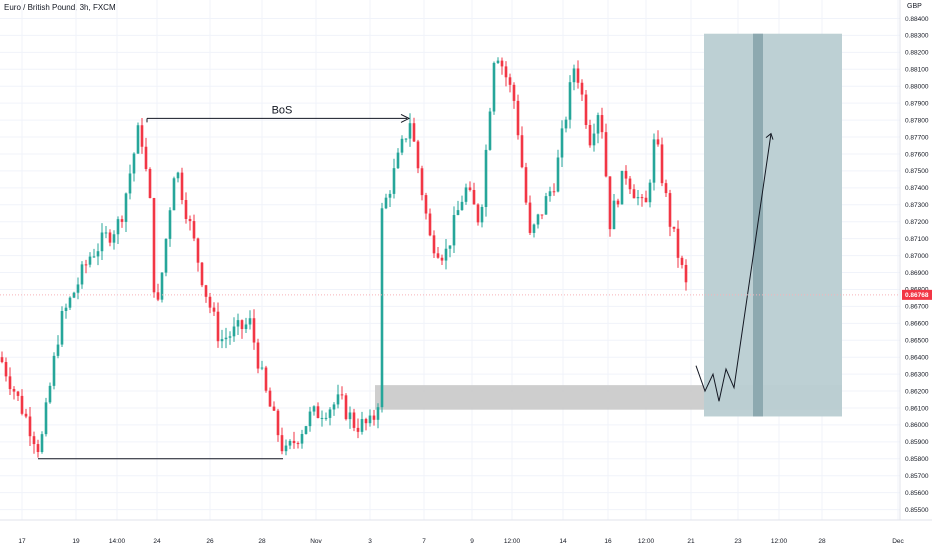 The image size is (932, 550). I want to click on current-price-tag, so click(917, 294).